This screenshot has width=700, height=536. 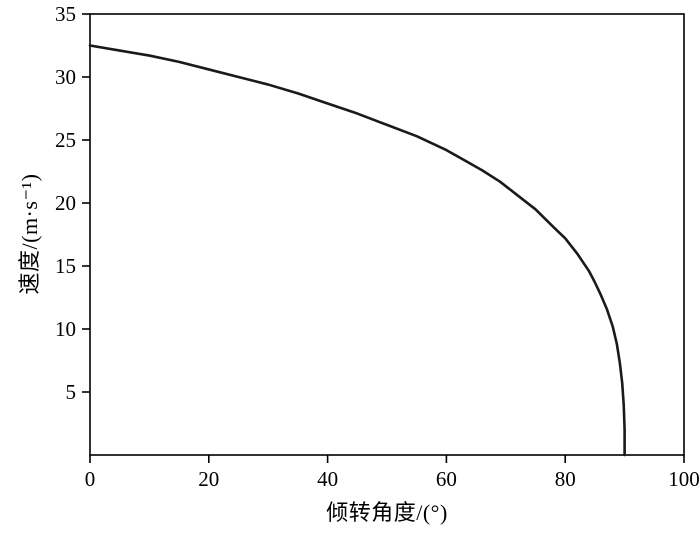 I want to click on x-axis-title: 倾转角度/(°), so click(x=387, y=512).